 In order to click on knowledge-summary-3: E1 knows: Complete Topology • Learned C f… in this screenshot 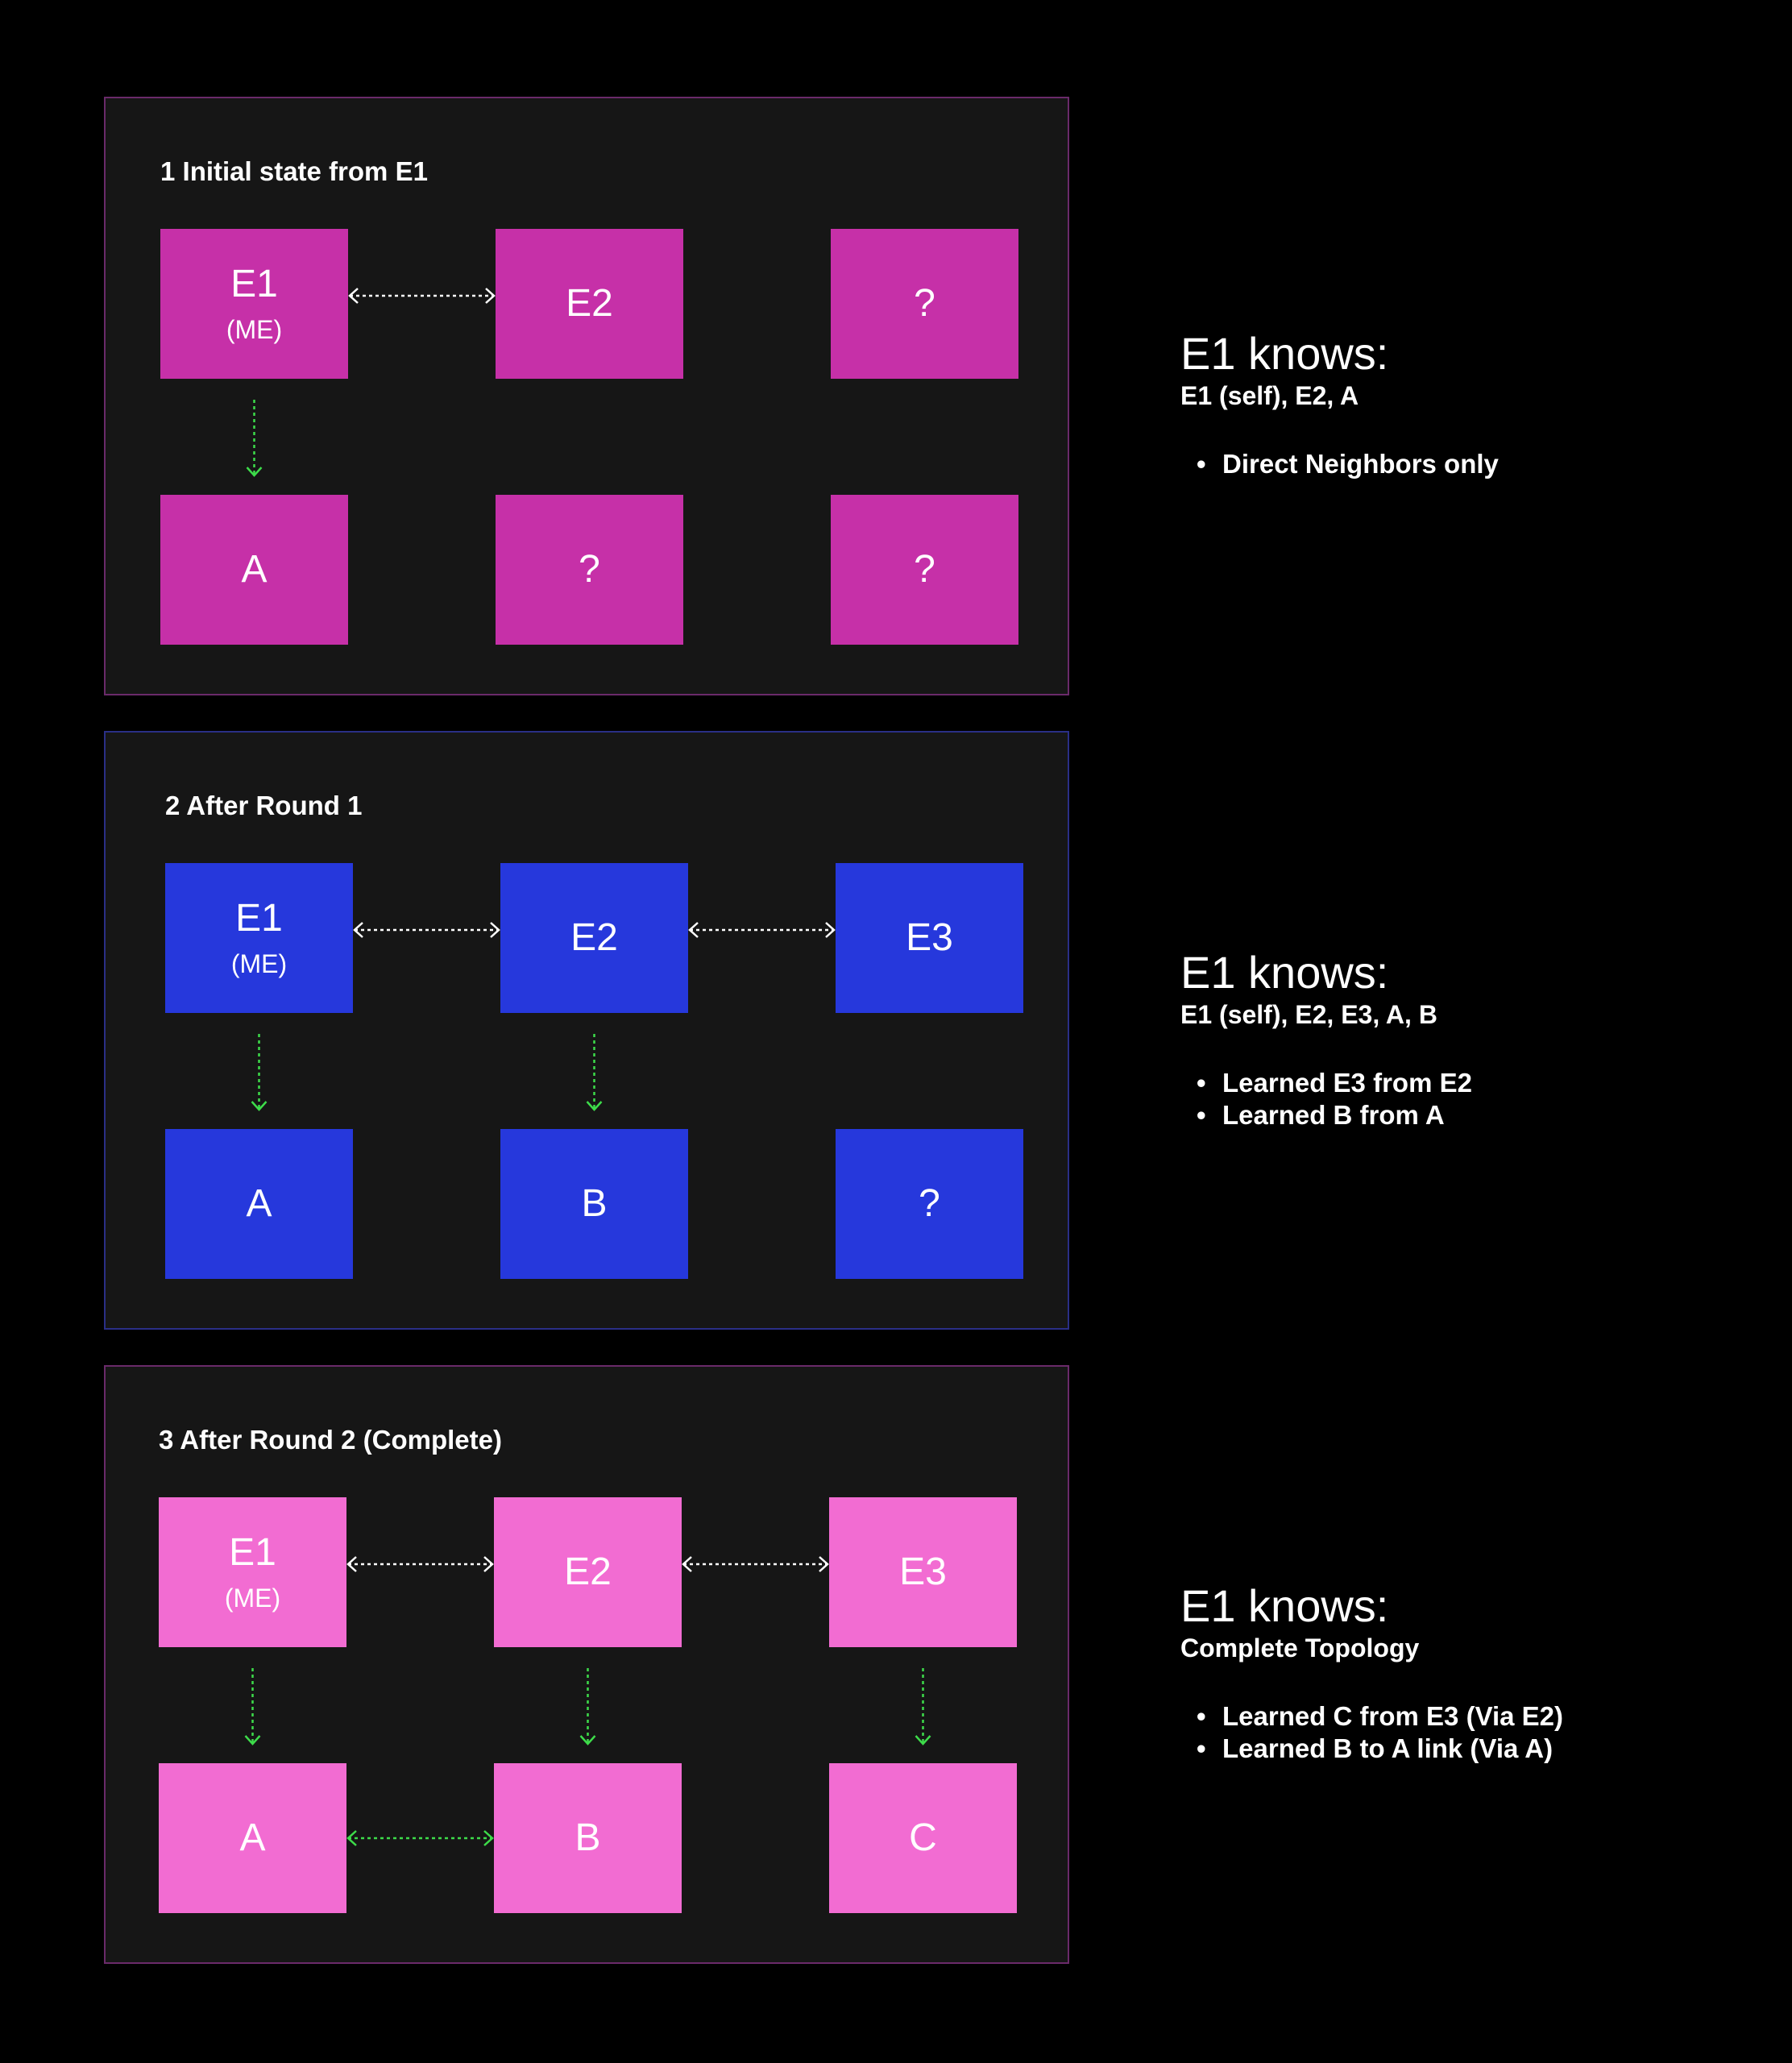, I will do `click(1470, 1672)`.